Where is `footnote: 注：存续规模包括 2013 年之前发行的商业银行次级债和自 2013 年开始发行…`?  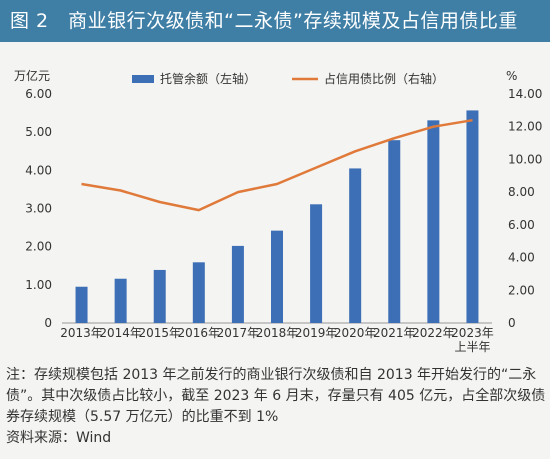 footnote: 注：存续规模包括 2013 年之前发行的商业银行次级债和自 2013 年开始发行… is located at coordinates (276, 396).